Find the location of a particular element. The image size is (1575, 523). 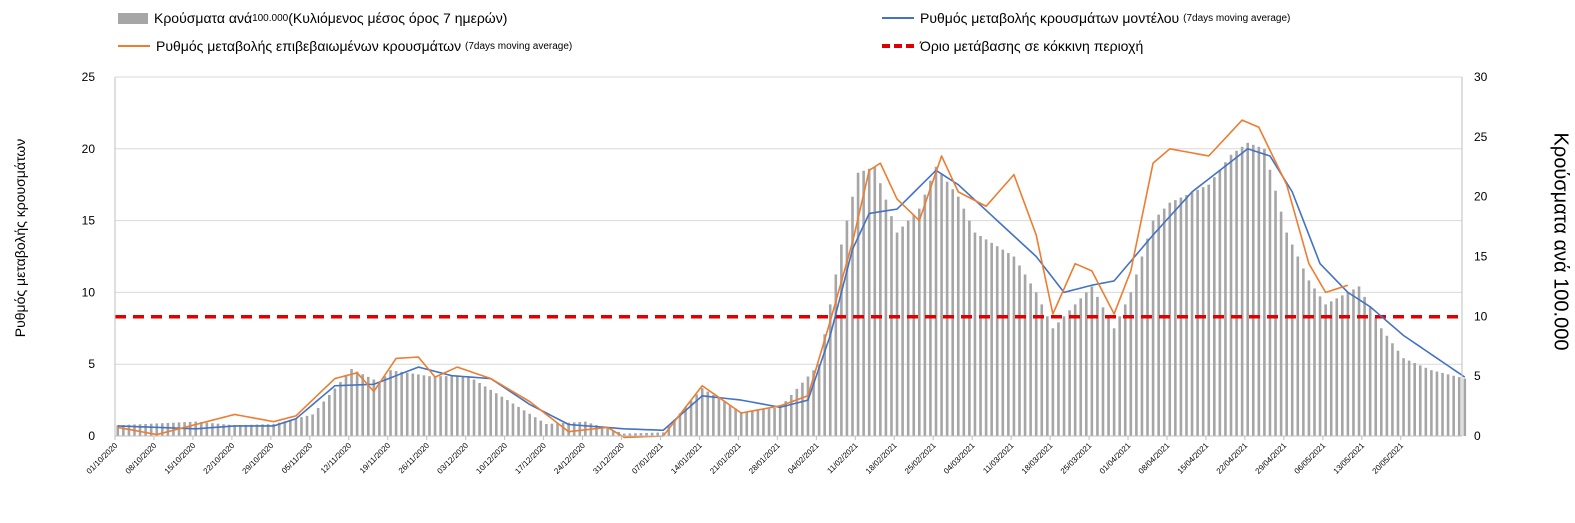

y-axis-left-label: Ρυθμός μεταβολής κρουσμάτων is located at coordinates (20, 238).